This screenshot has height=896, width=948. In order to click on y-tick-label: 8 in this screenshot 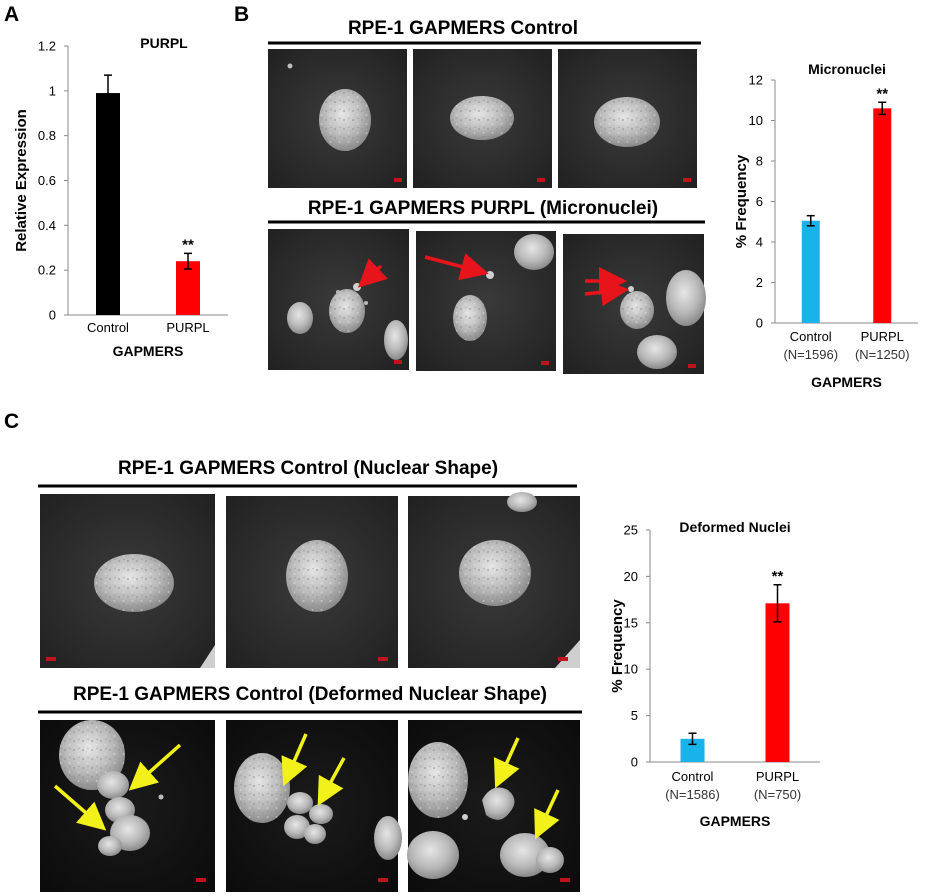, I will do `click(759, 161)`.